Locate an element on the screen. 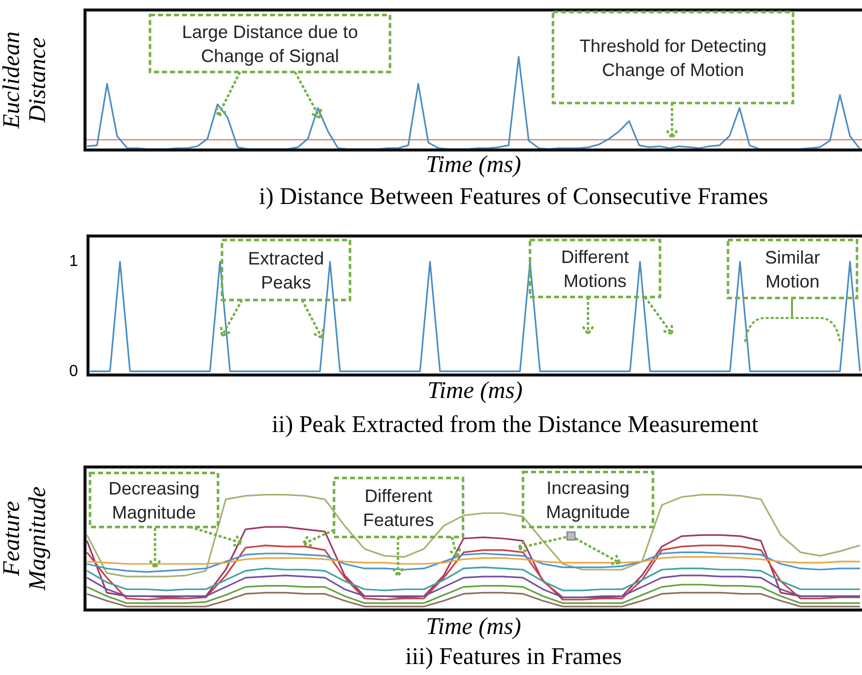 The width and height of the screenshot is (862, 675). annotation: Similar Motion is located at coordinates (792, 269).